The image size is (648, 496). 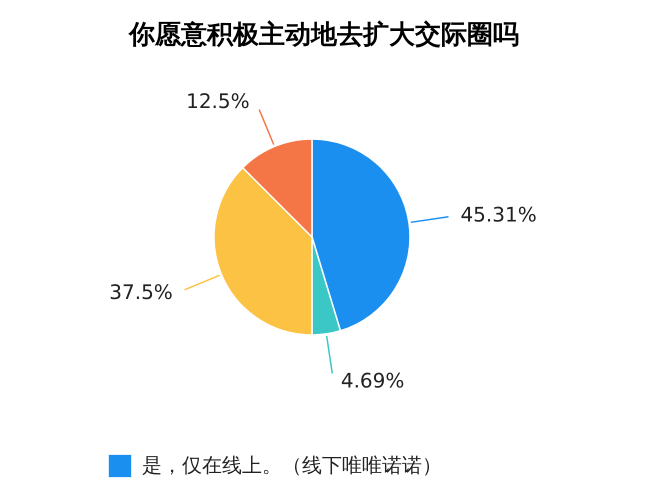 I want to click on data-label: 45.31%, so click(x=498, y=214).